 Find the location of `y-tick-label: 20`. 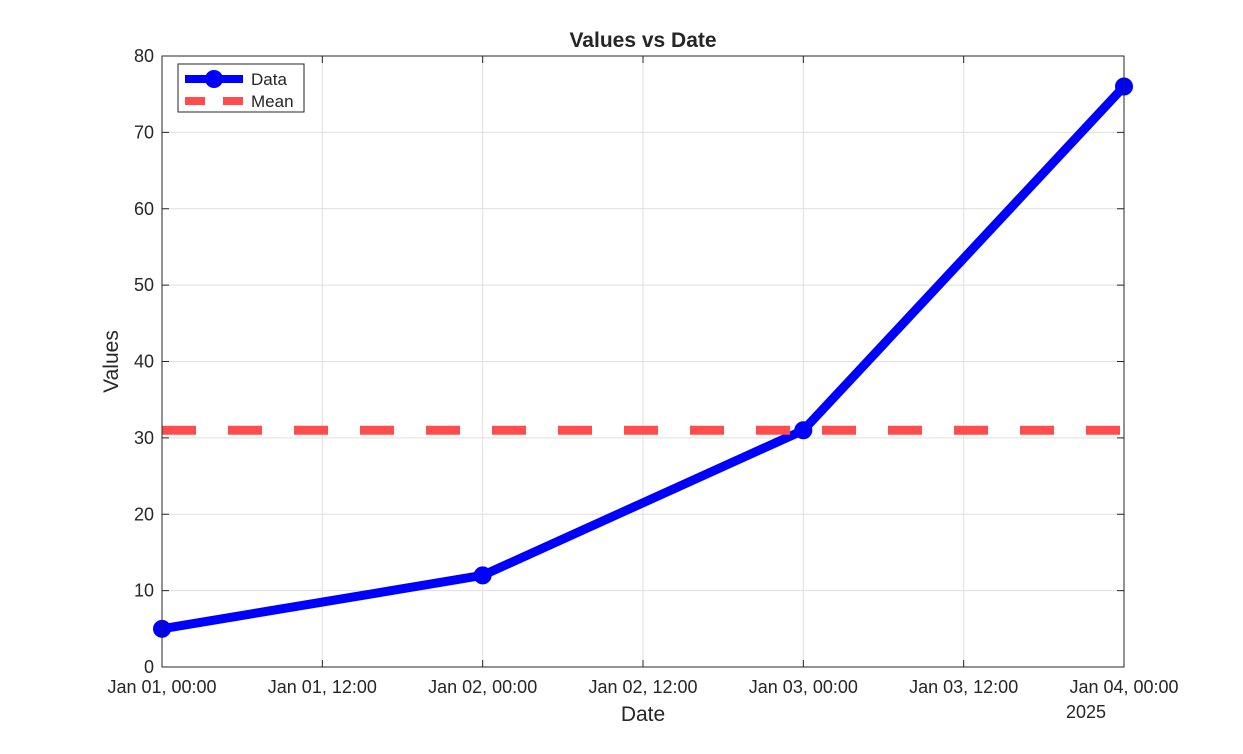

y-tick-label: 20 is located at coordinates (144, 514).